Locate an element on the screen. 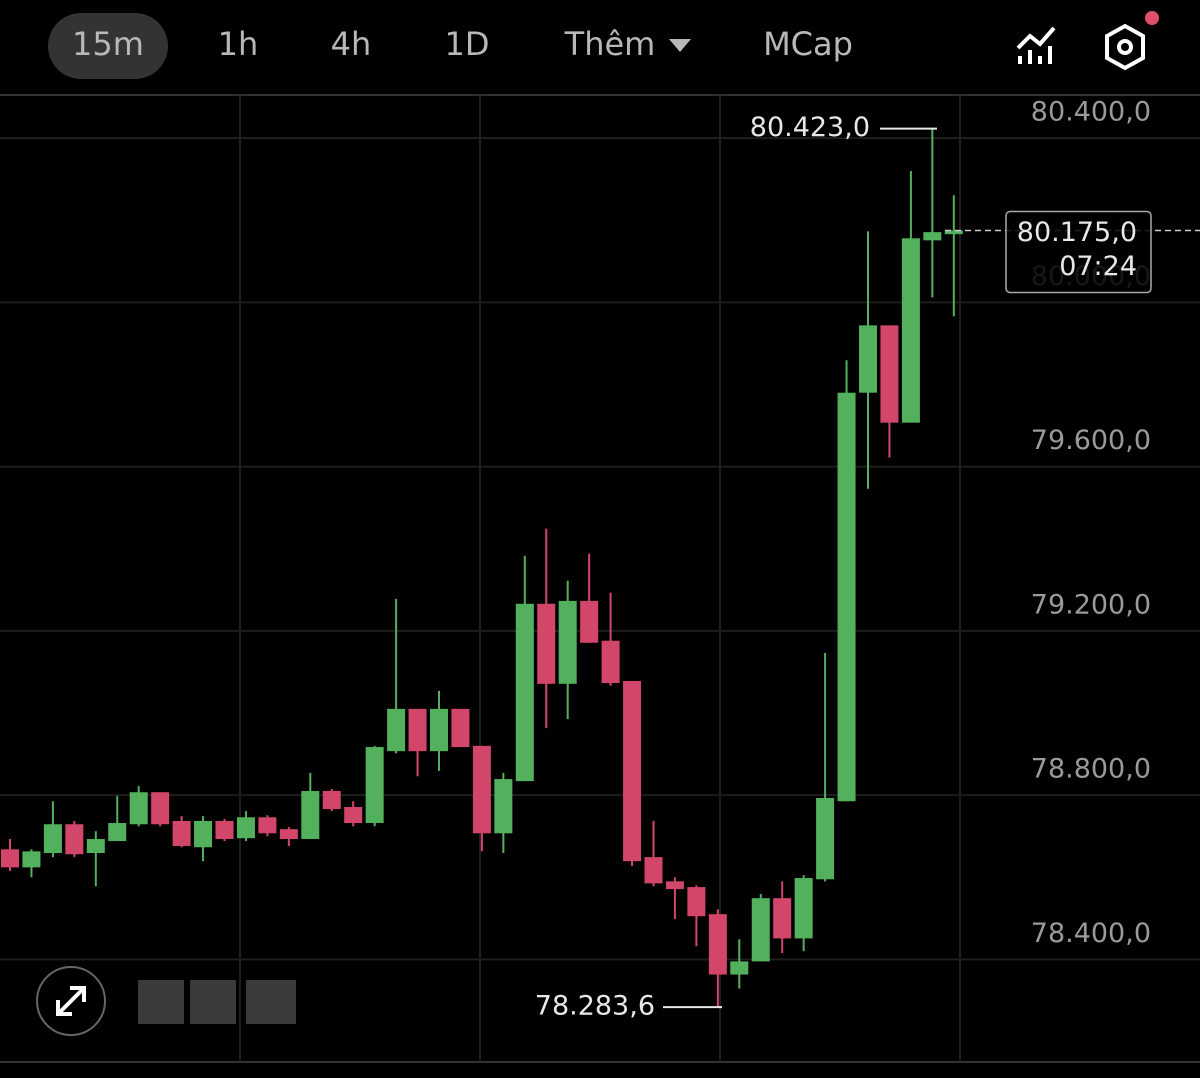 This screenshot has width=1200, height=1078. watermark-logo is located at coordinates (217, 1002).